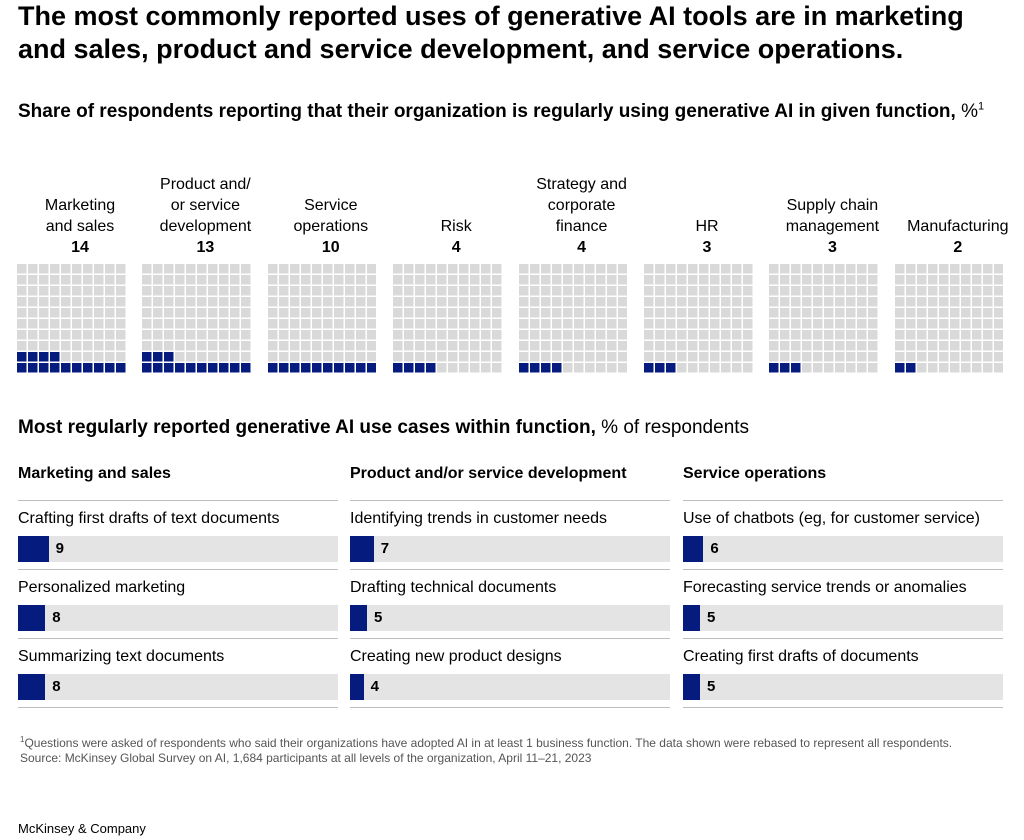  I want to click on waffle-column: Strategy and corporate finance 4, so click(581, 272).